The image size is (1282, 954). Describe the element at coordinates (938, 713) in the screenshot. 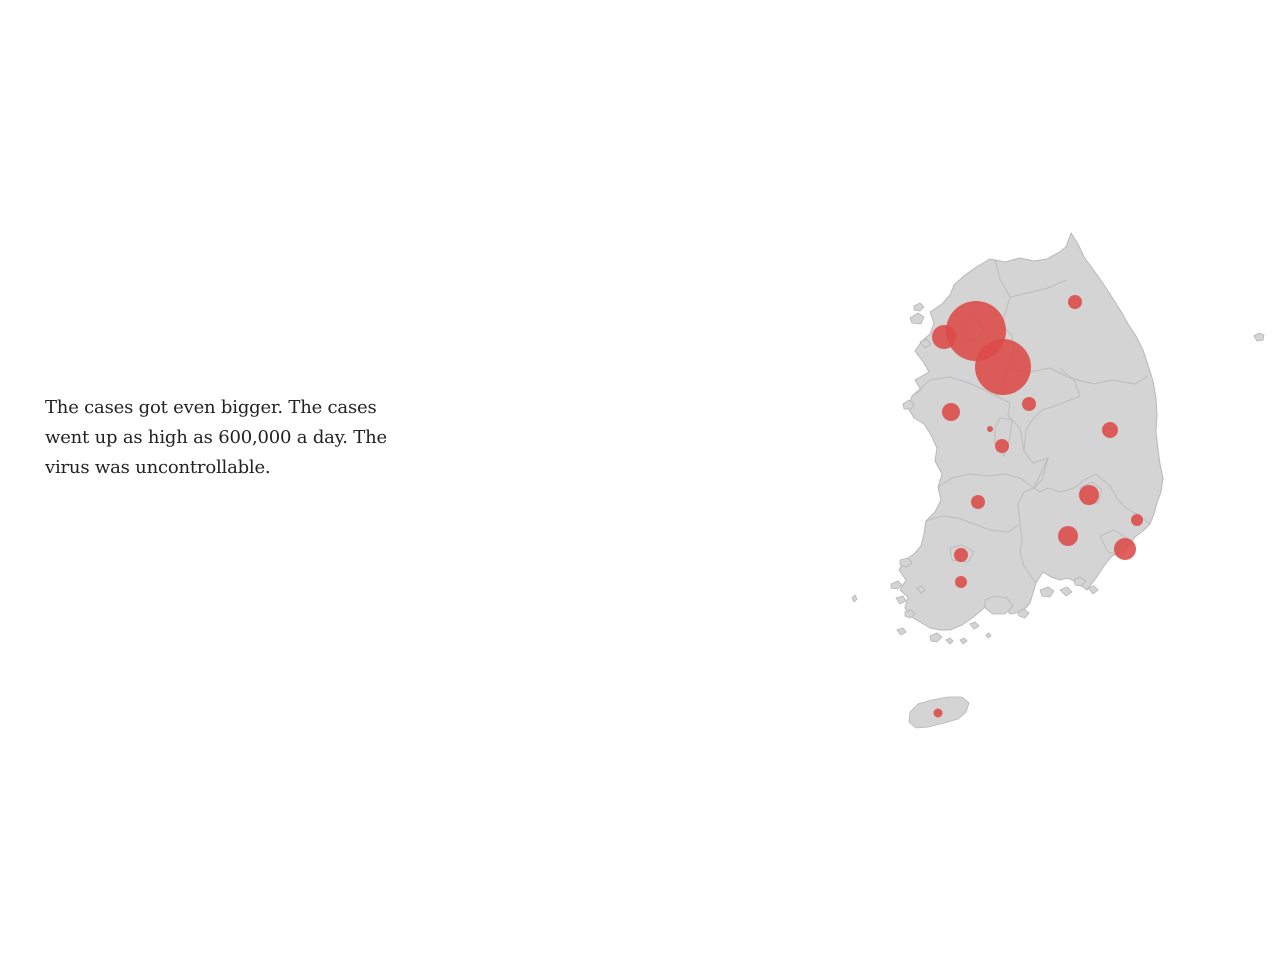

I see `bubble-jeju` at that location.